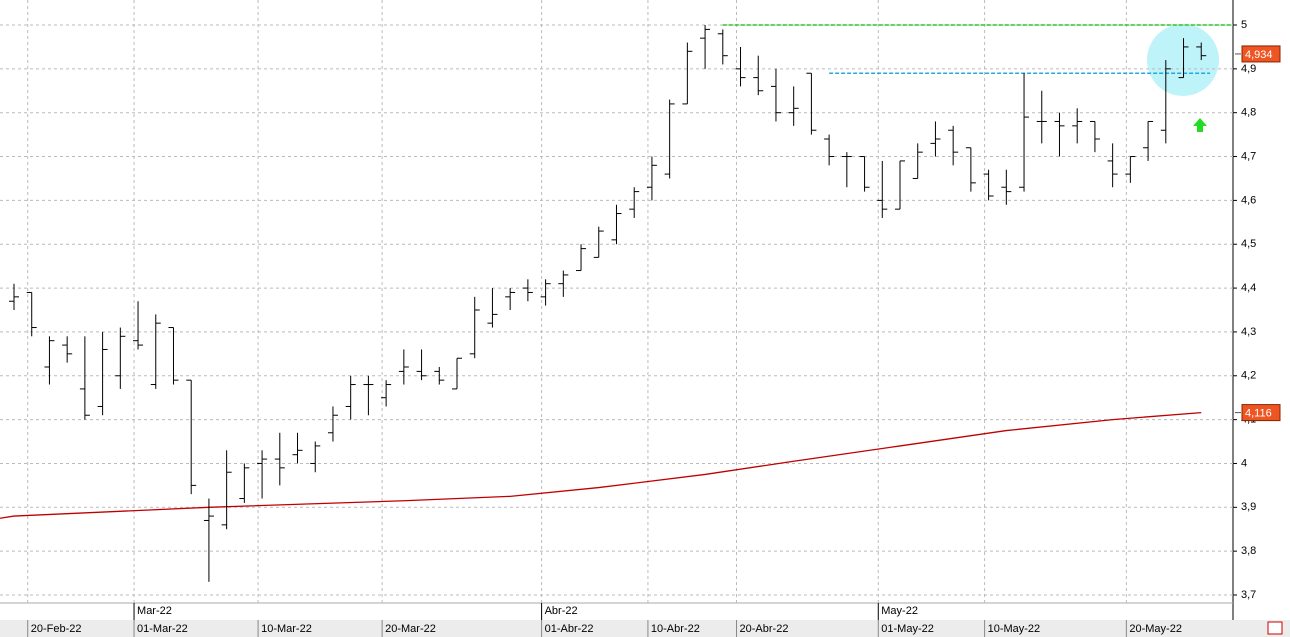  I want to click on y-tick-label: 4,8, so click(1248, 113).